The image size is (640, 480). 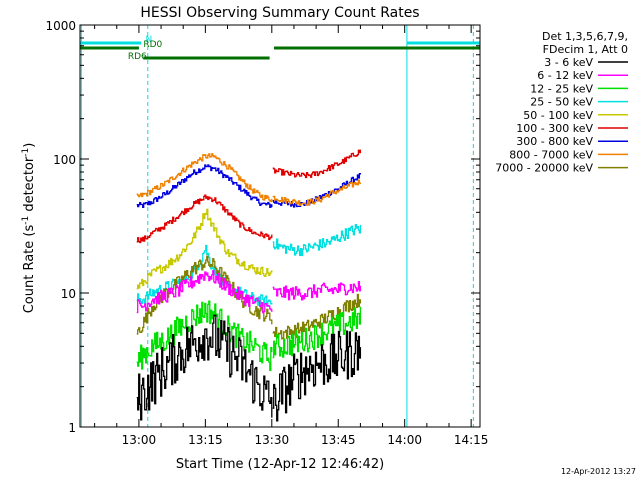 I want to click on x-tick-label-5: 14:15, so click(x=471, y=440).